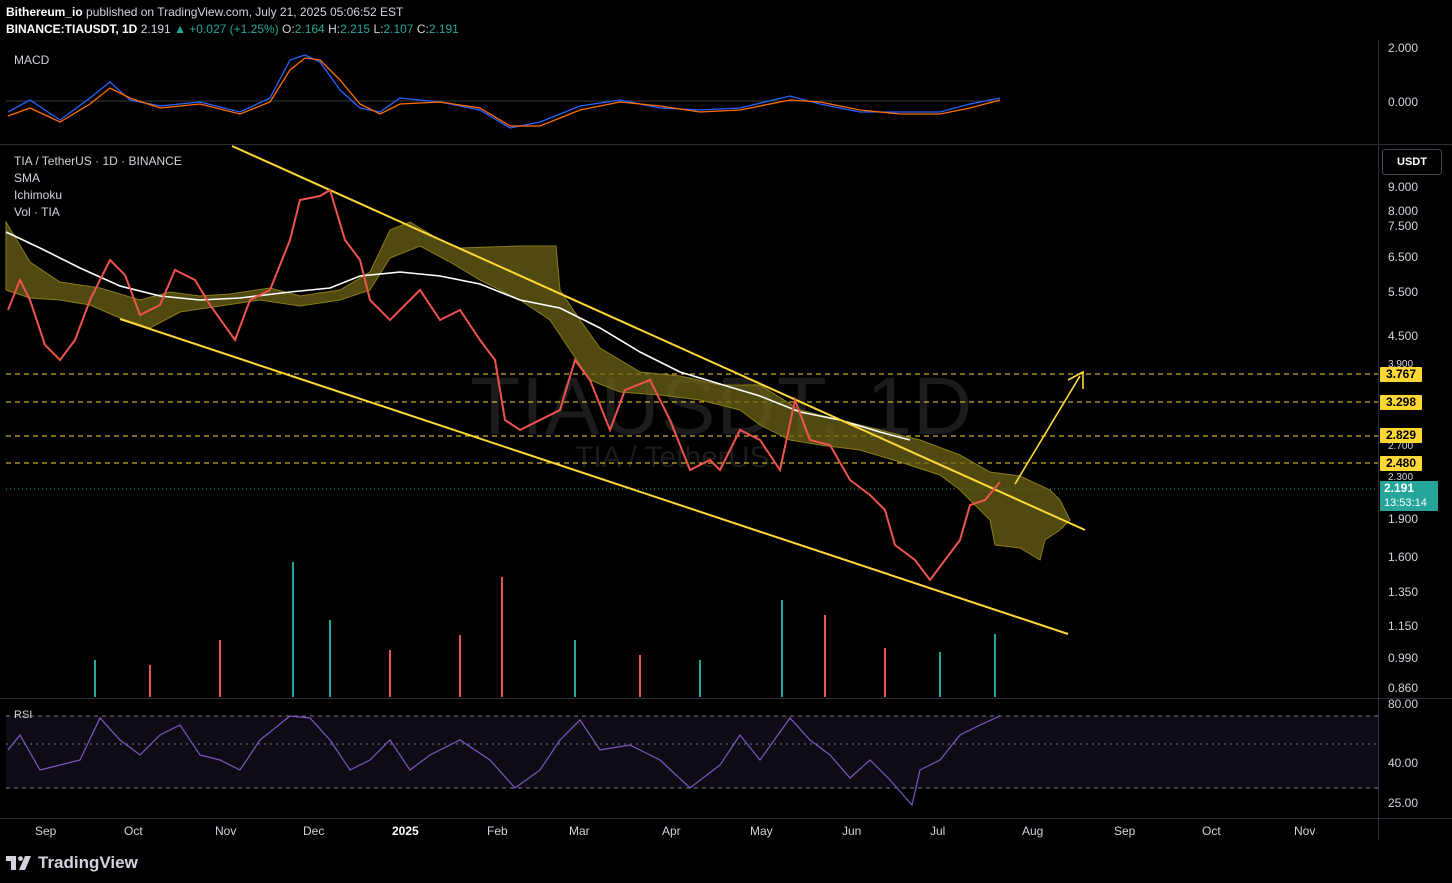 This screenshot has width=1452, height=883. I want to click on price-tick: 1.150, so click(1403, 626).